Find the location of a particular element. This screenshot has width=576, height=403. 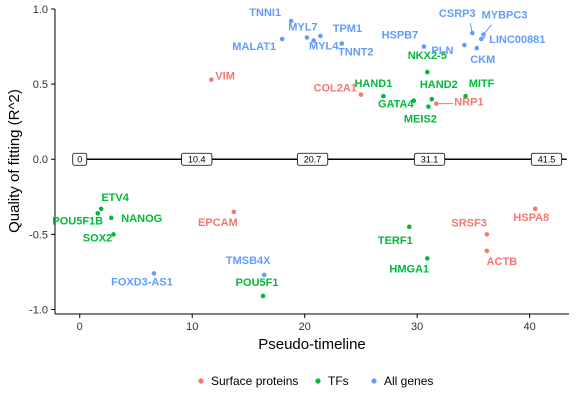

legend-swatch-allgenes is located at coordinates (374, 381).